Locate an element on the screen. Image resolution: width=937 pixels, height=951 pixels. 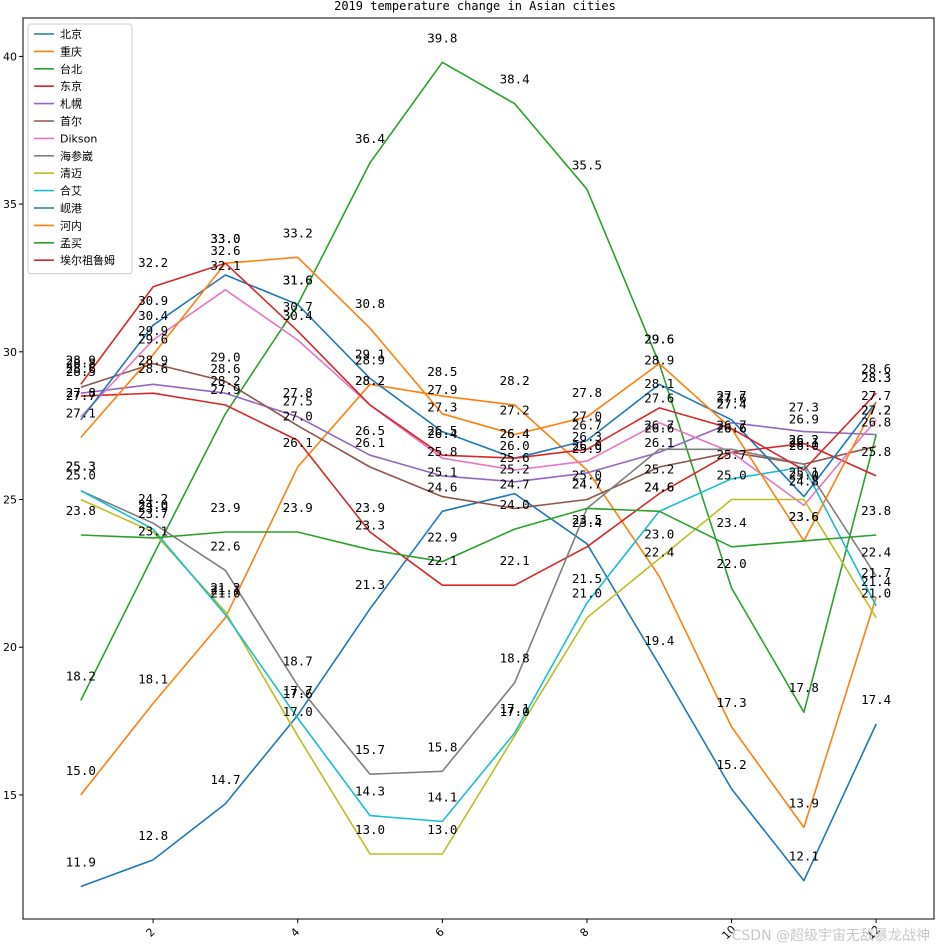
data-label: 21.4 is located at coordinates (876, 581).